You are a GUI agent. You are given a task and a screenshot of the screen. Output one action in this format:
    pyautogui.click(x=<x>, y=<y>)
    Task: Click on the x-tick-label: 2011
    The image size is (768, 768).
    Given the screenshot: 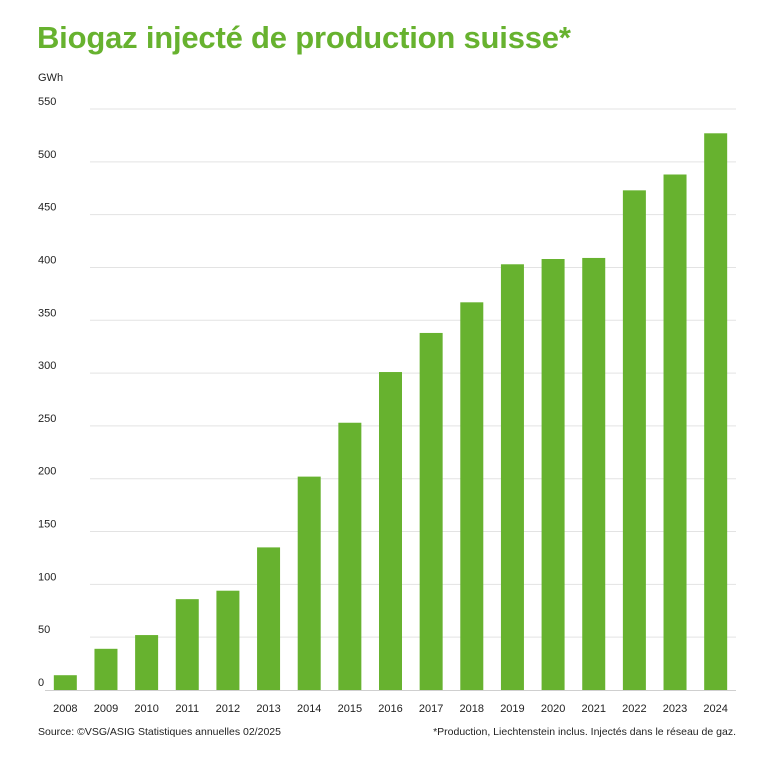 What is the action you would take?
    pyautogui.click(x=187, y=709)
    